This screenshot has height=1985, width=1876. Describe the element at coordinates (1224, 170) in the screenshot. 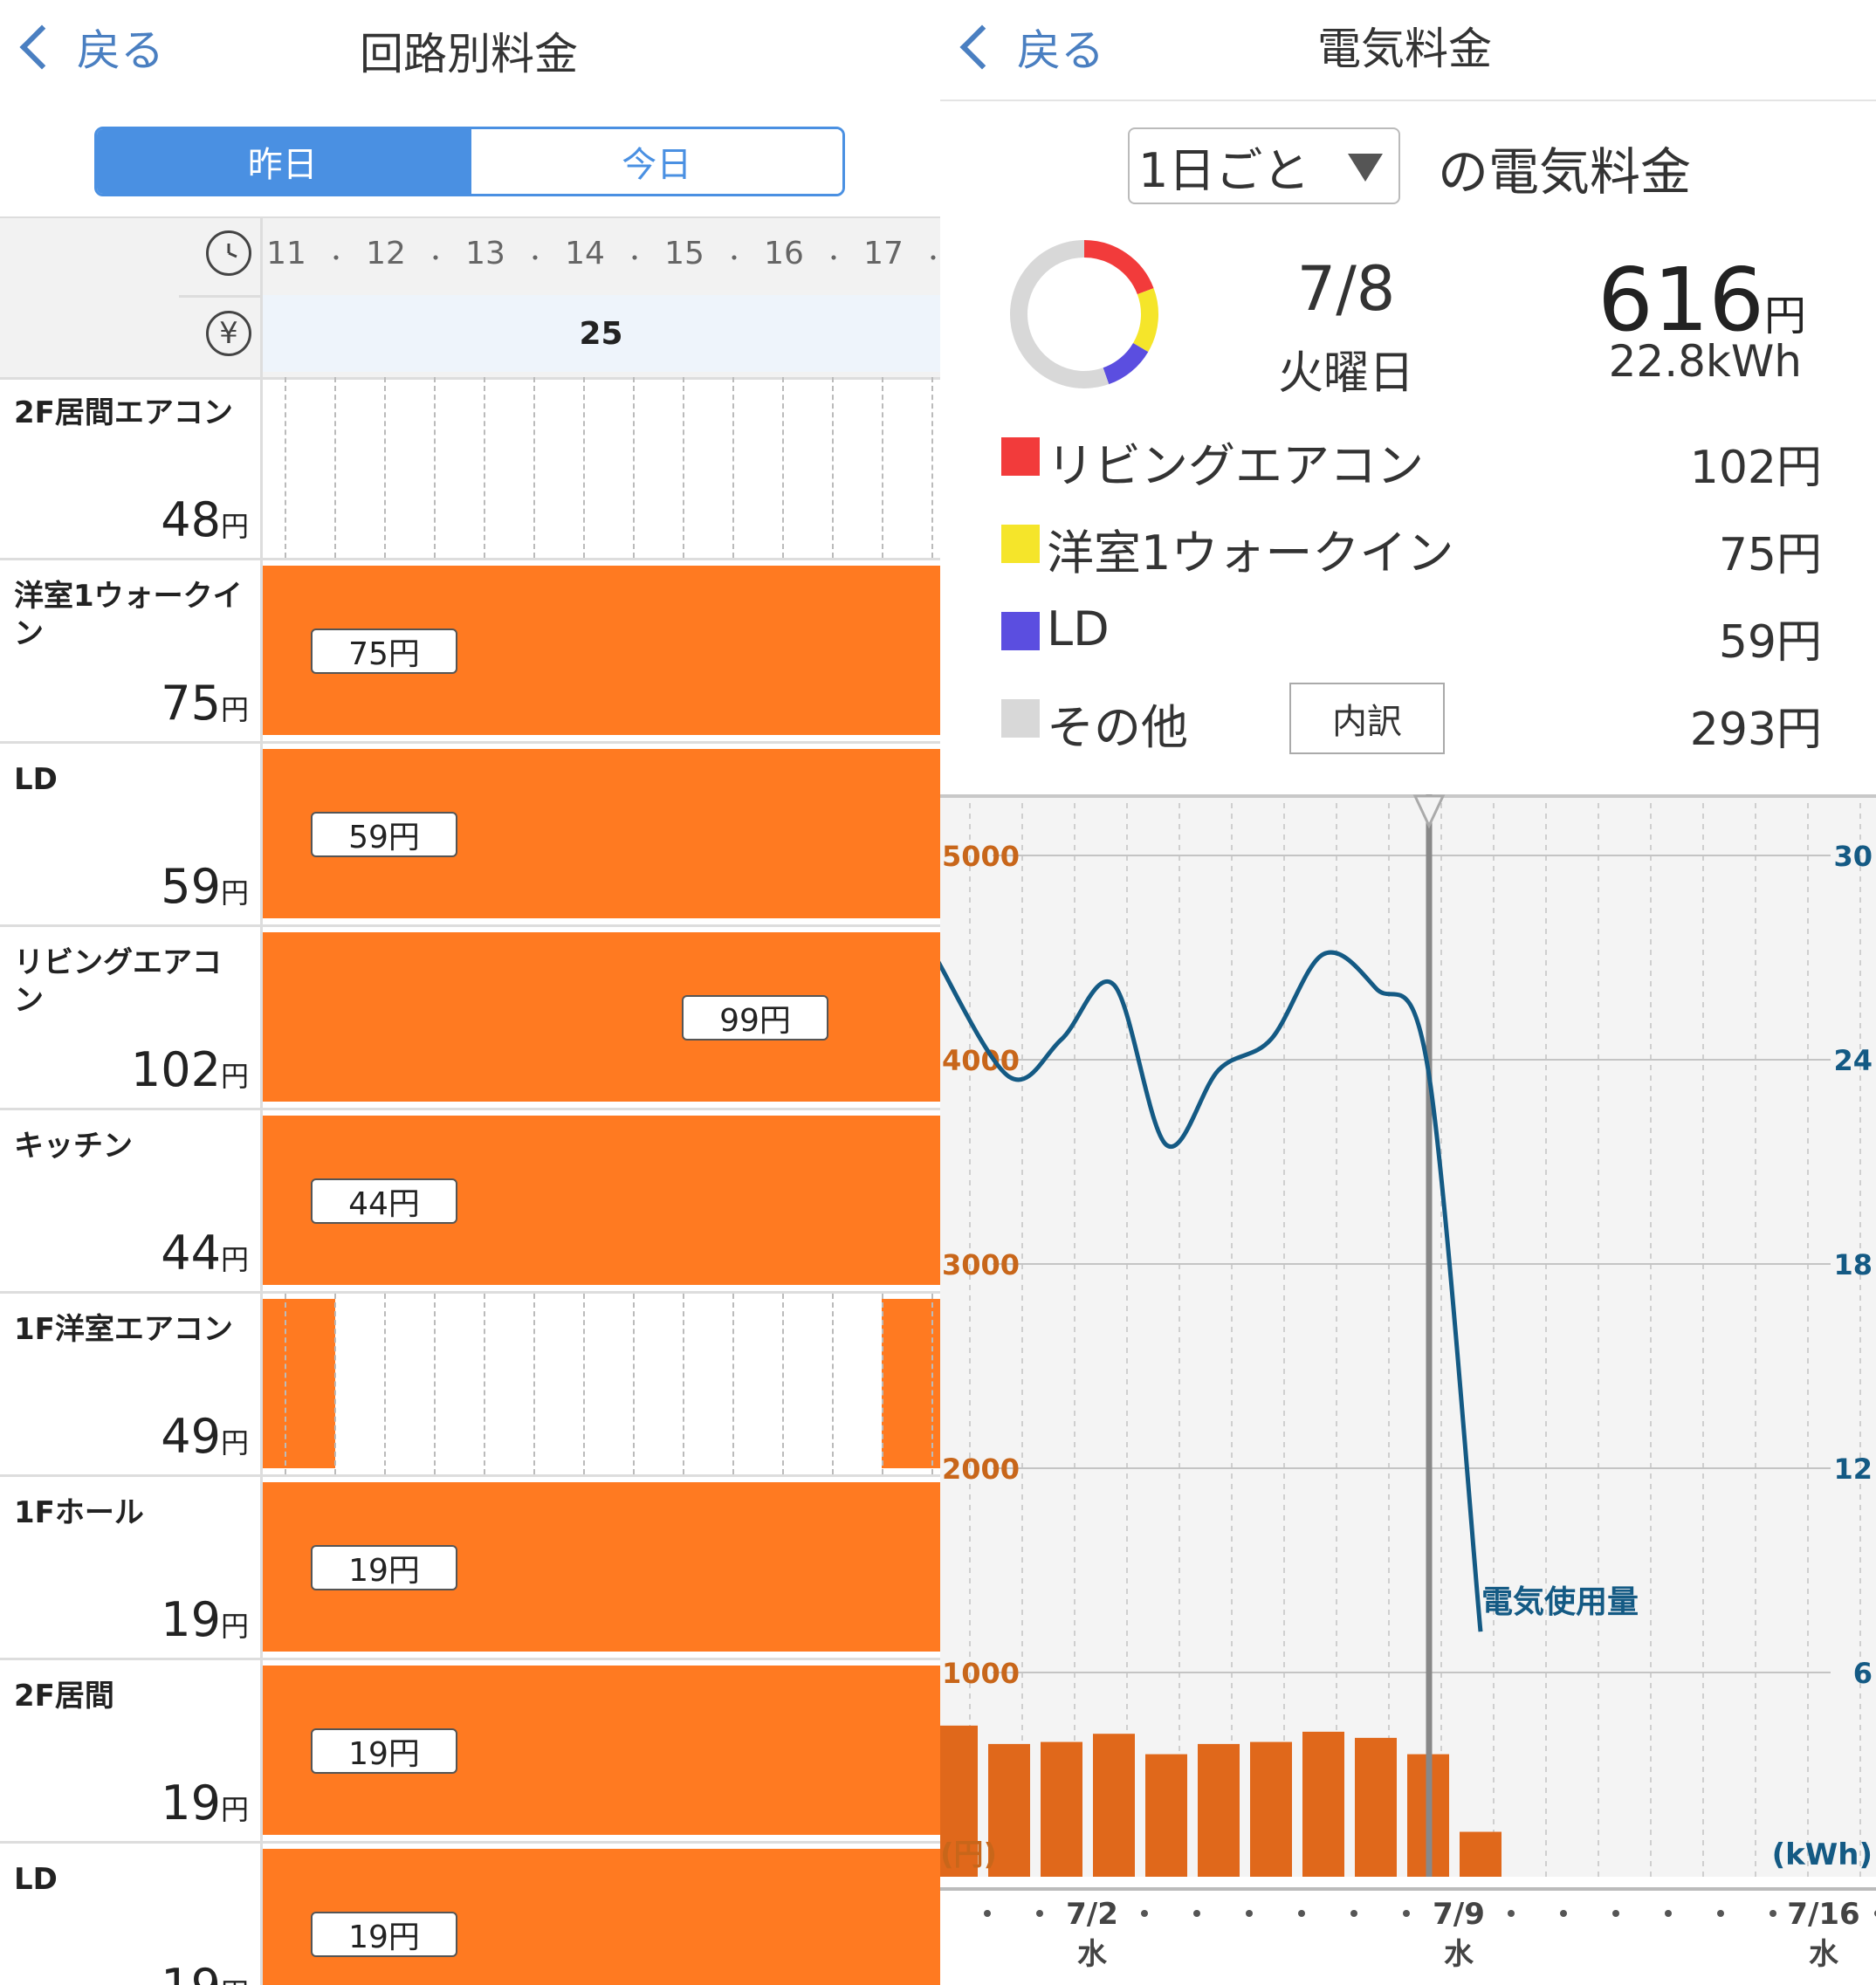

I see `period-select-value: 1日ごと` at that location.